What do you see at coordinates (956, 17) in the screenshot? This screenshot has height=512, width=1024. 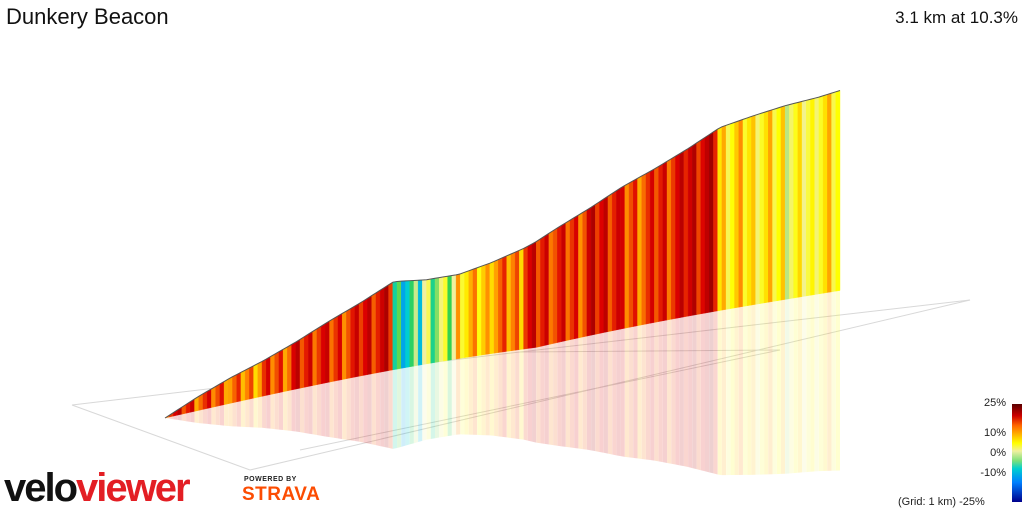 I see `climb-summary: 3.1 km at 10.3%` at bounding box center [956, 17].